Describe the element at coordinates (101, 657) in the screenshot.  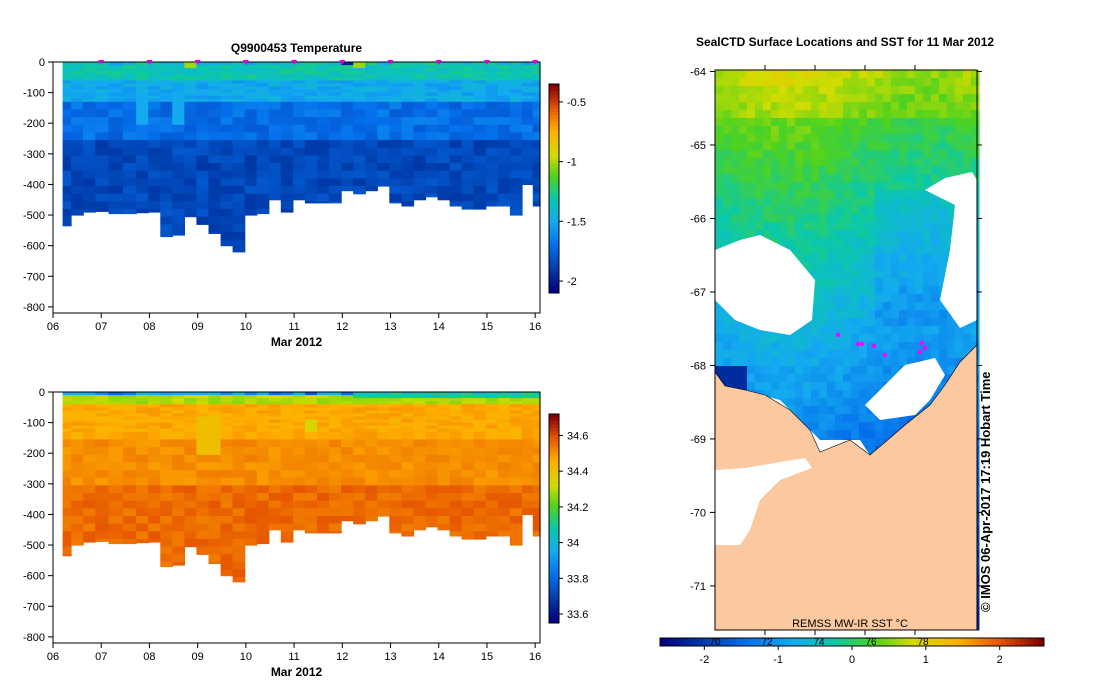
I see `salinity-x-tick-label: 07` at that location.